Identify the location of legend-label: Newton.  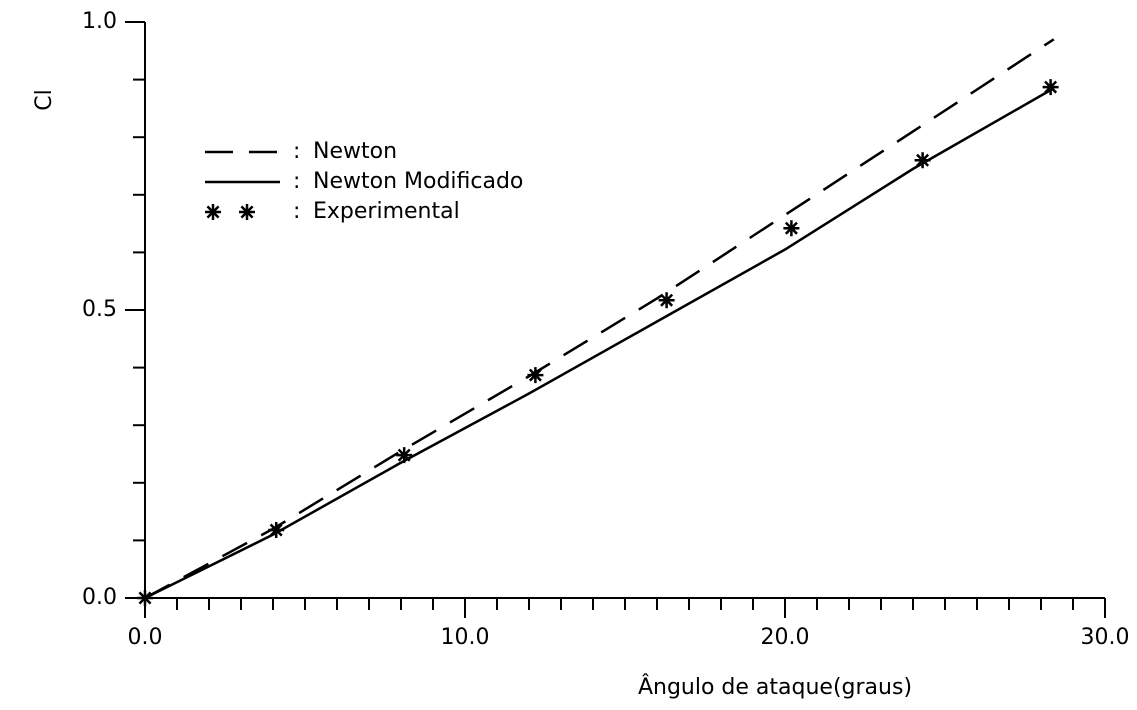
(355, 151).